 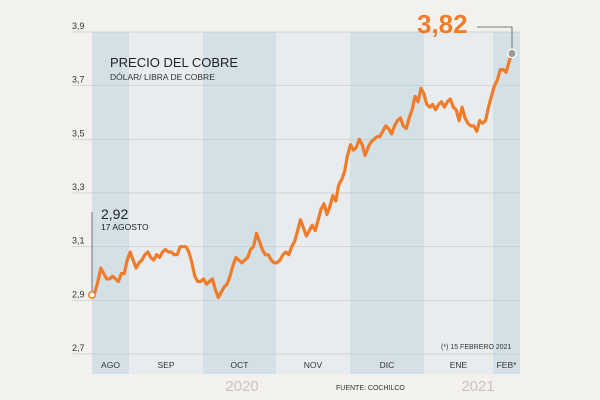 What do you see at coordinates (370, 388) in the screenshot?
I see `source-label: FUENTE: COCHILCO` at bounding box center [370, 388].